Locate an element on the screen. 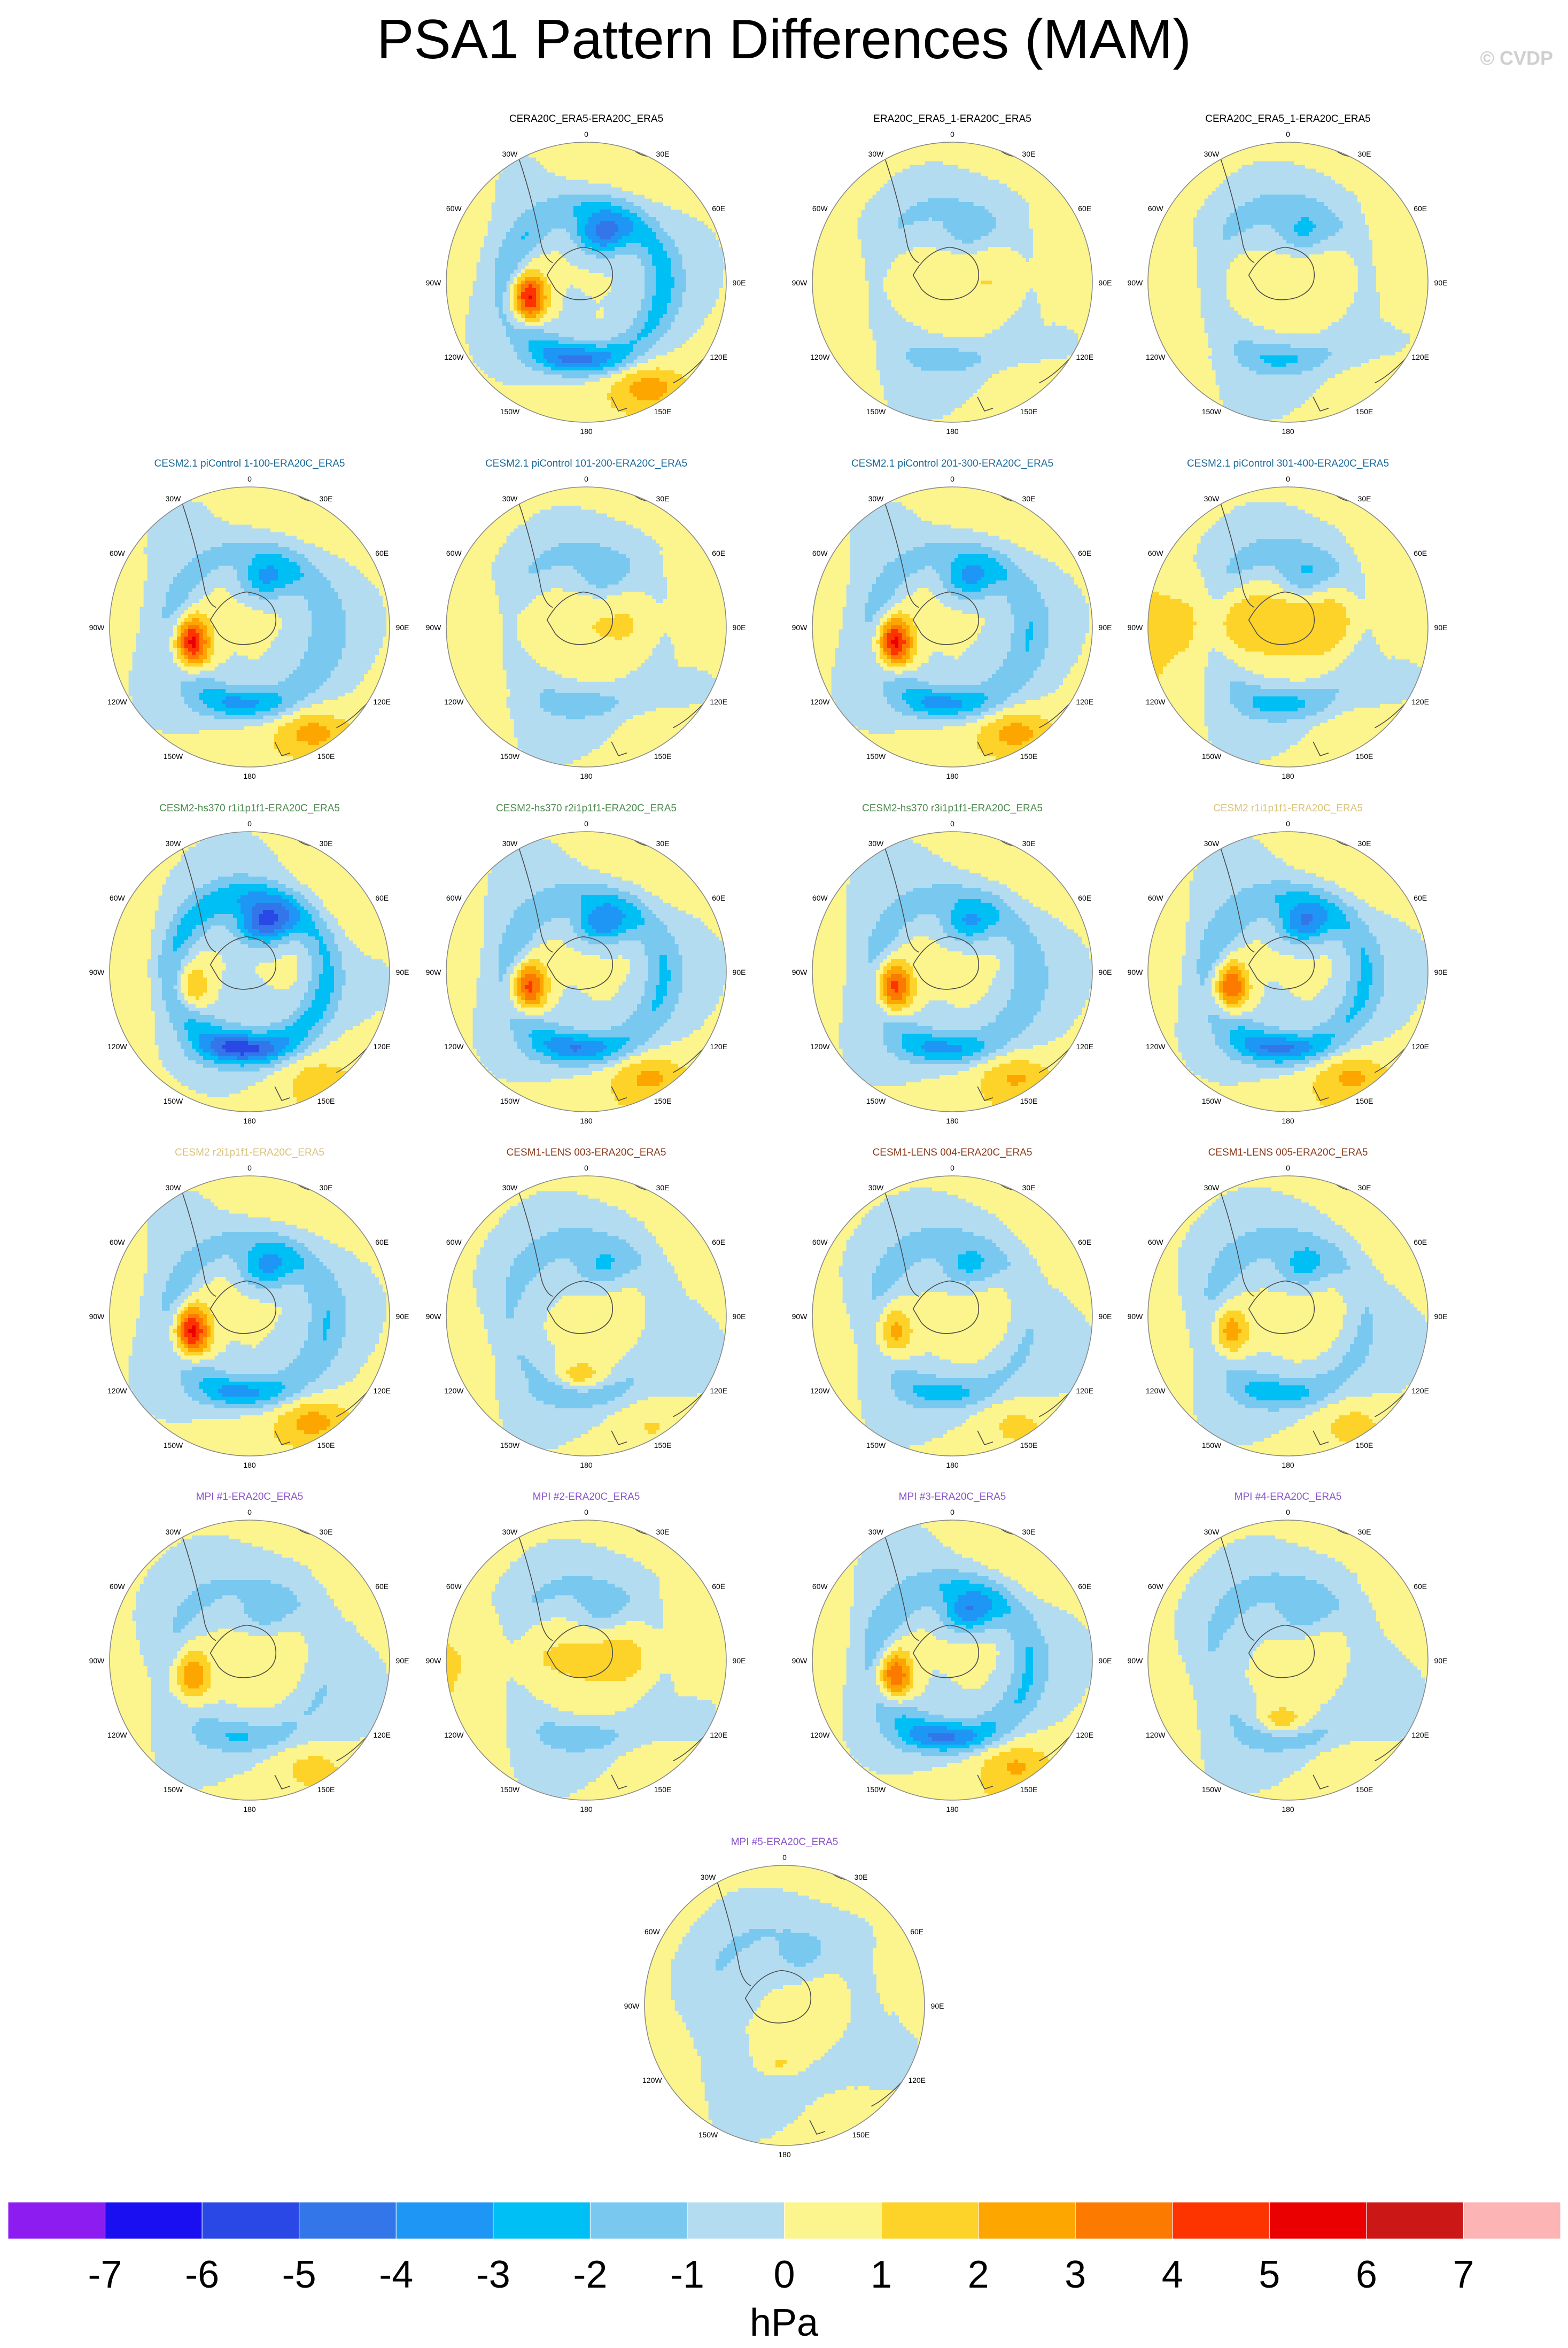 The image size is (1568, 2348). panel-title: MPI #3-ERA20C_ERA5 is located at coordinates (952, 1496).